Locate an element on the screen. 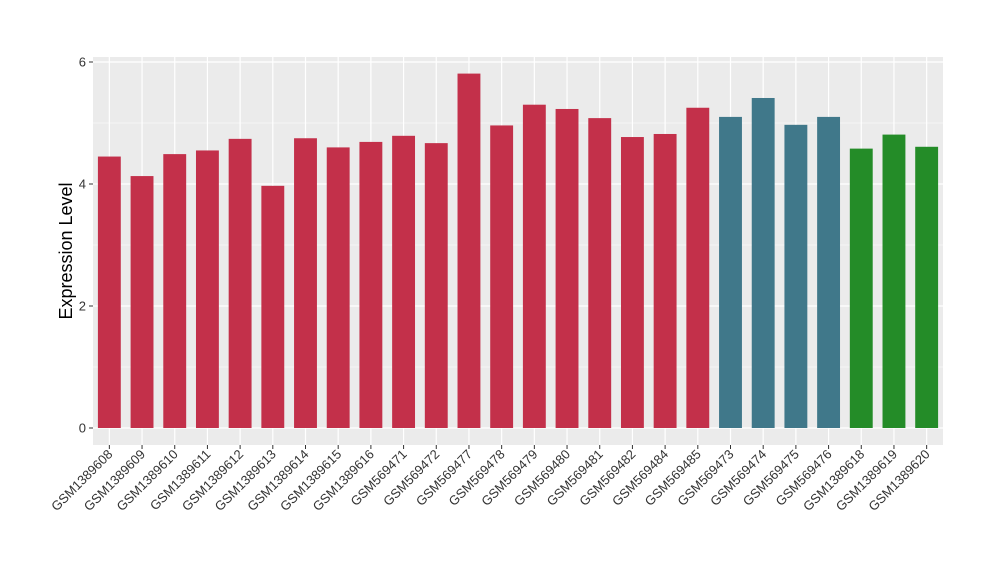 This screenshot has width=1000, height=580. bar-gsm1389609 is located at coordinates (142, 302).